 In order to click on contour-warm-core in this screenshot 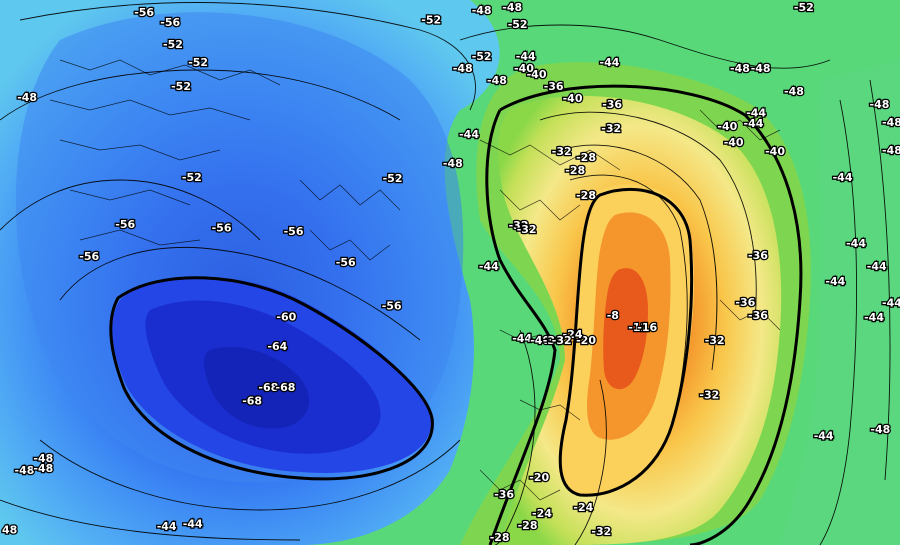, I will do `click(626, 342)`.